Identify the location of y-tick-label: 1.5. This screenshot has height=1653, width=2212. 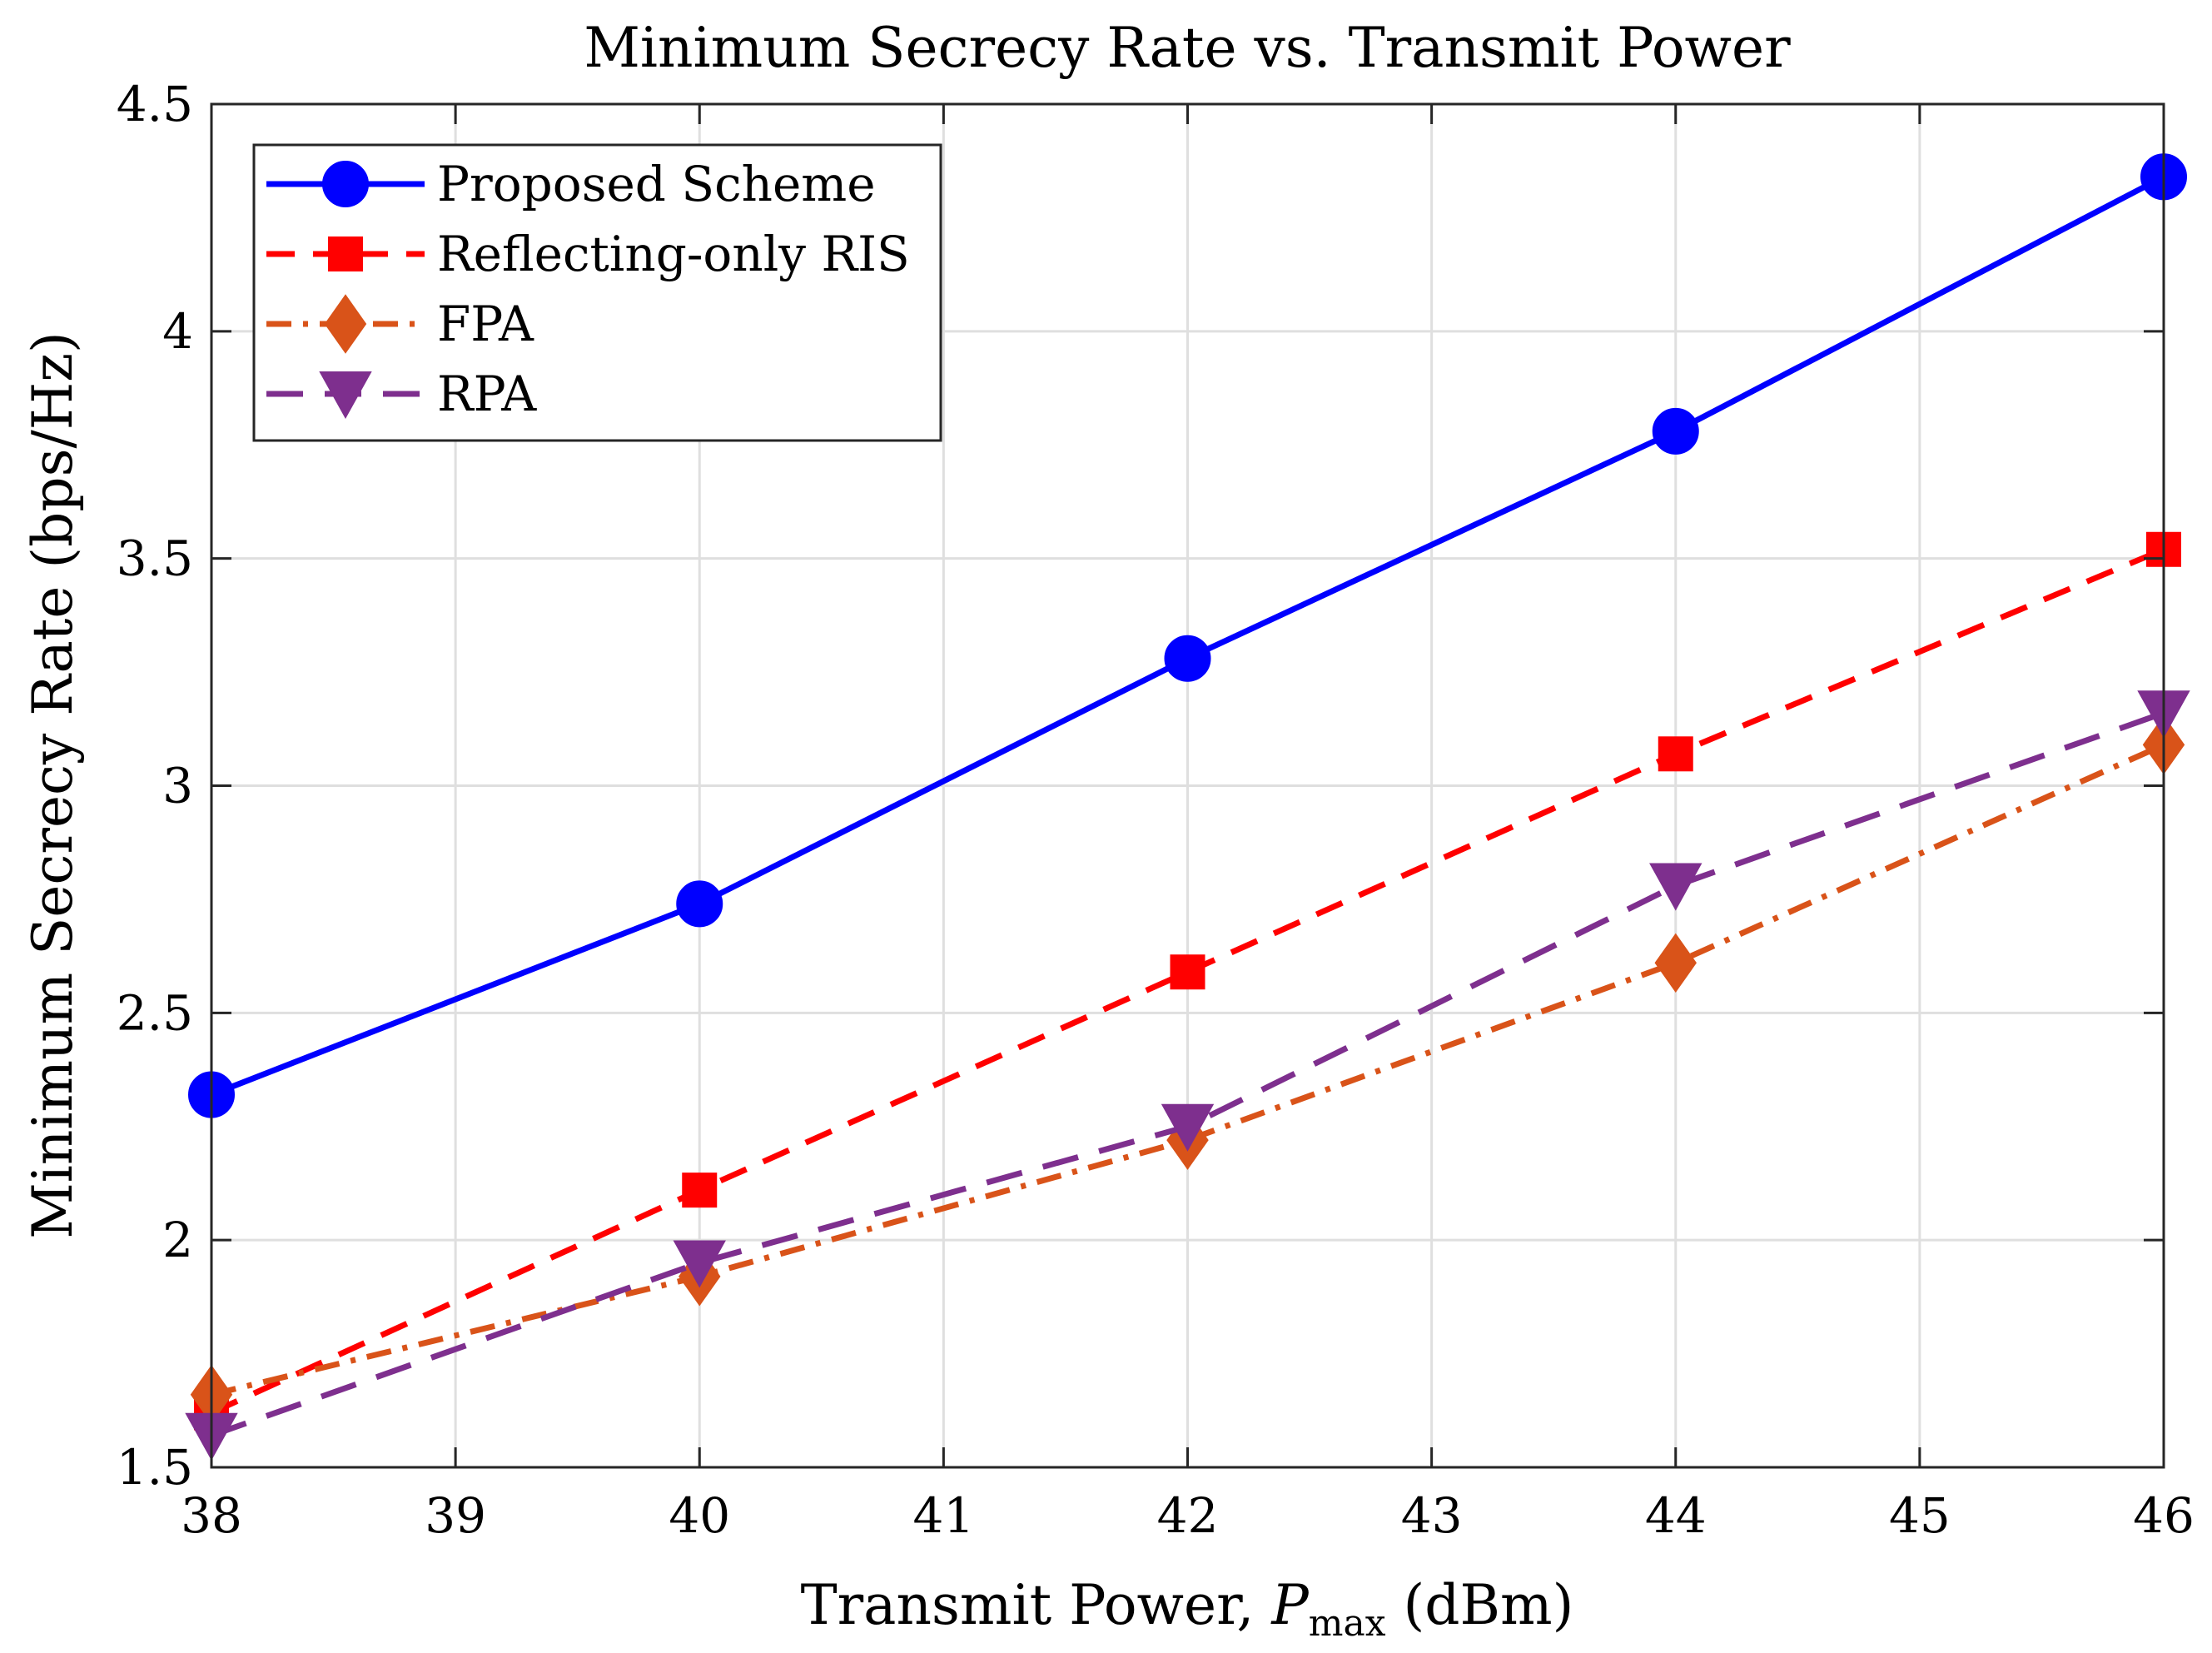
(155, 1467).